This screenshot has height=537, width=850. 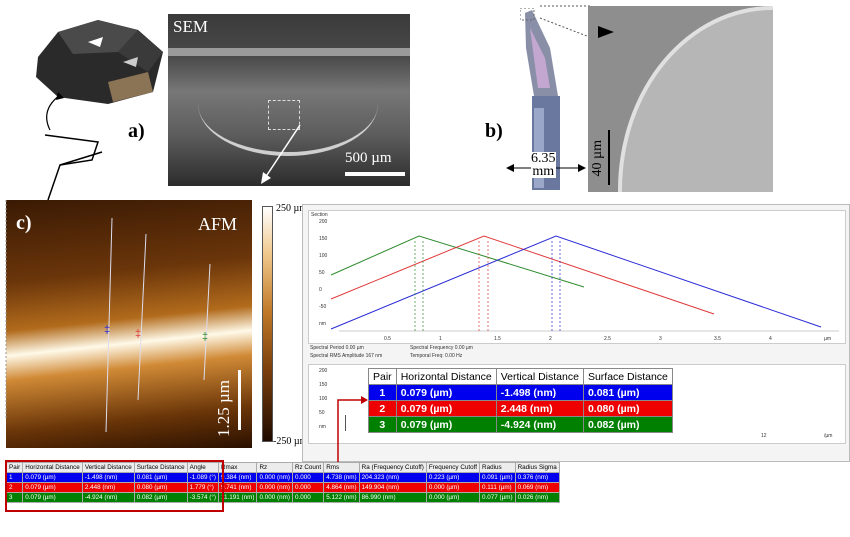 I want to click on results-cell: 11.191 (nm), so click(x=237, y=497).